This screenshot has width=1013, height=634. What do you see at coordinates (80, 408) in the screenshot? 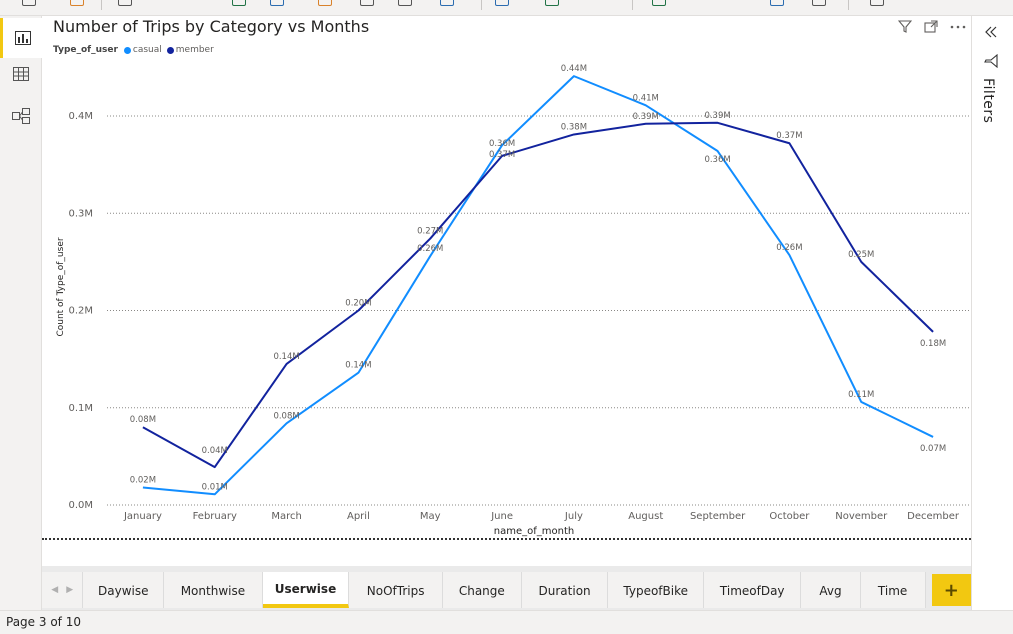
I see `y-tick-label: 0.1M` at bounding box center [80, 408].